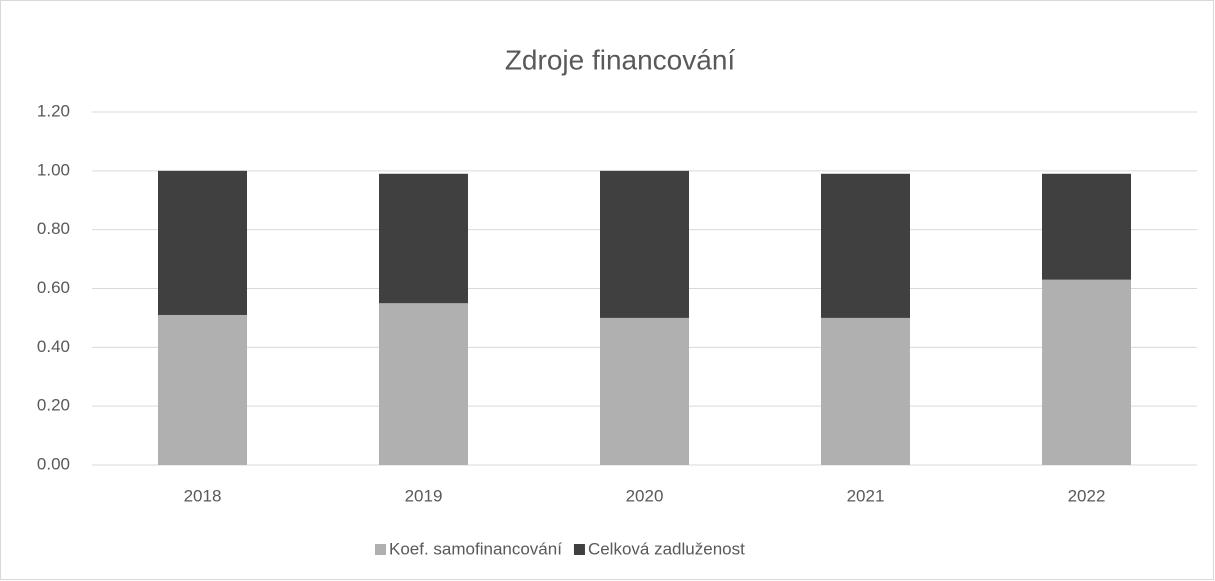  What do you see at coordinates (424, 495) in the screenshot?
I see `x-tick-label: 2019` at bounding box center [424, 495].